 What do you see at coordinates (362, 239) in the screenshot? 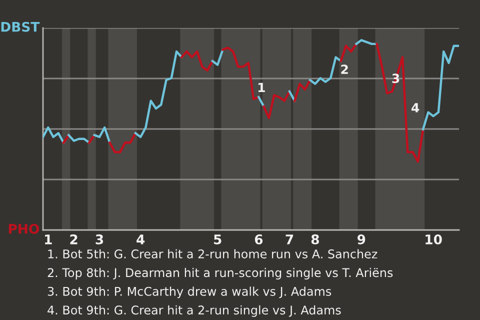
I see `x-tick-label: 9` at bounding box center [362, 239].